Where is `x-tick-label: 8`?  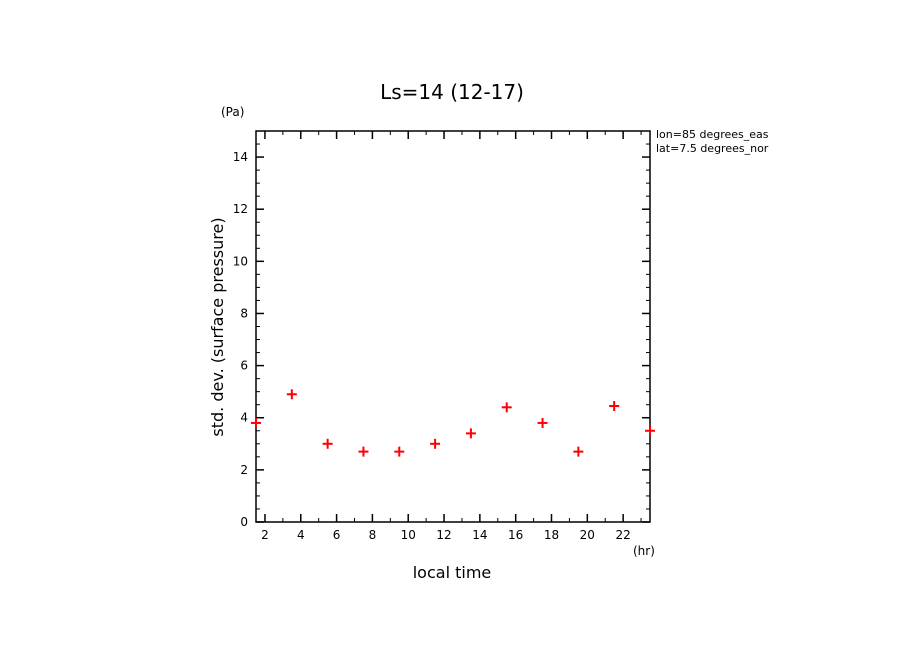 x-tick-label: 8 is located at coordinates (373, 535).